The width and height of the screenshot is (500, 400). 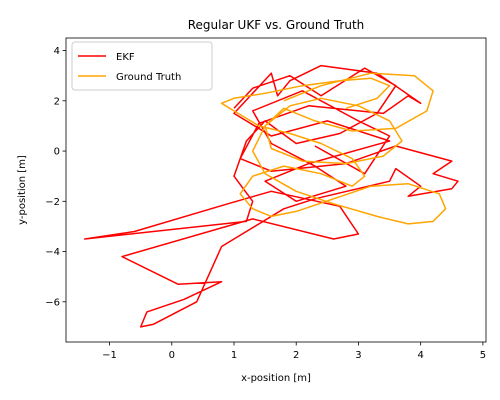 I want to click on x-axis-label: x-position [m], so click(x=276, y=378).